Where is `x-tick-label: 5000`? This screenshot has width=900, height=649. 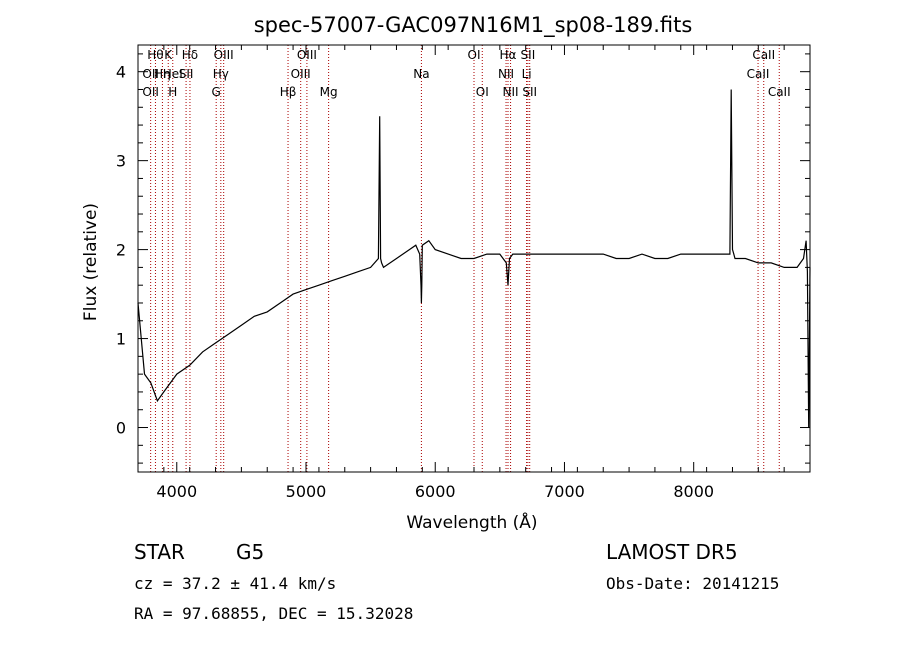 x-tick-label: 5000 is located at coordinates (306, 491).